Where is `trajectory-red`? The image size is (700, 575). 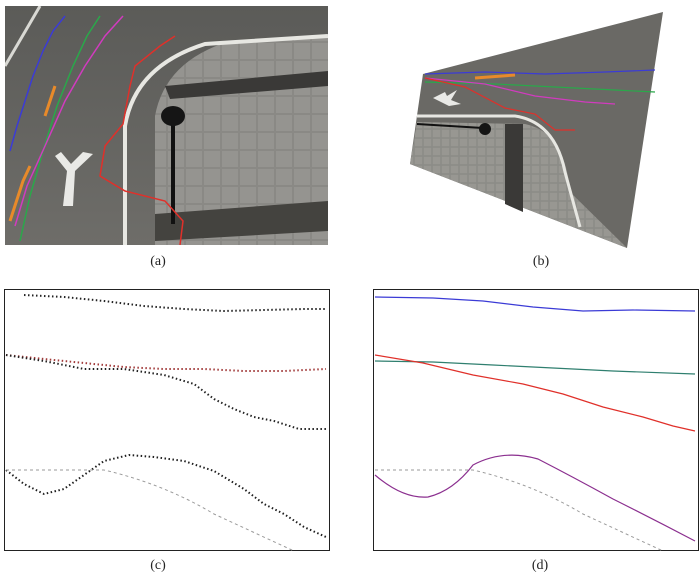
trajectory-red is located at coordinates (535, 393).